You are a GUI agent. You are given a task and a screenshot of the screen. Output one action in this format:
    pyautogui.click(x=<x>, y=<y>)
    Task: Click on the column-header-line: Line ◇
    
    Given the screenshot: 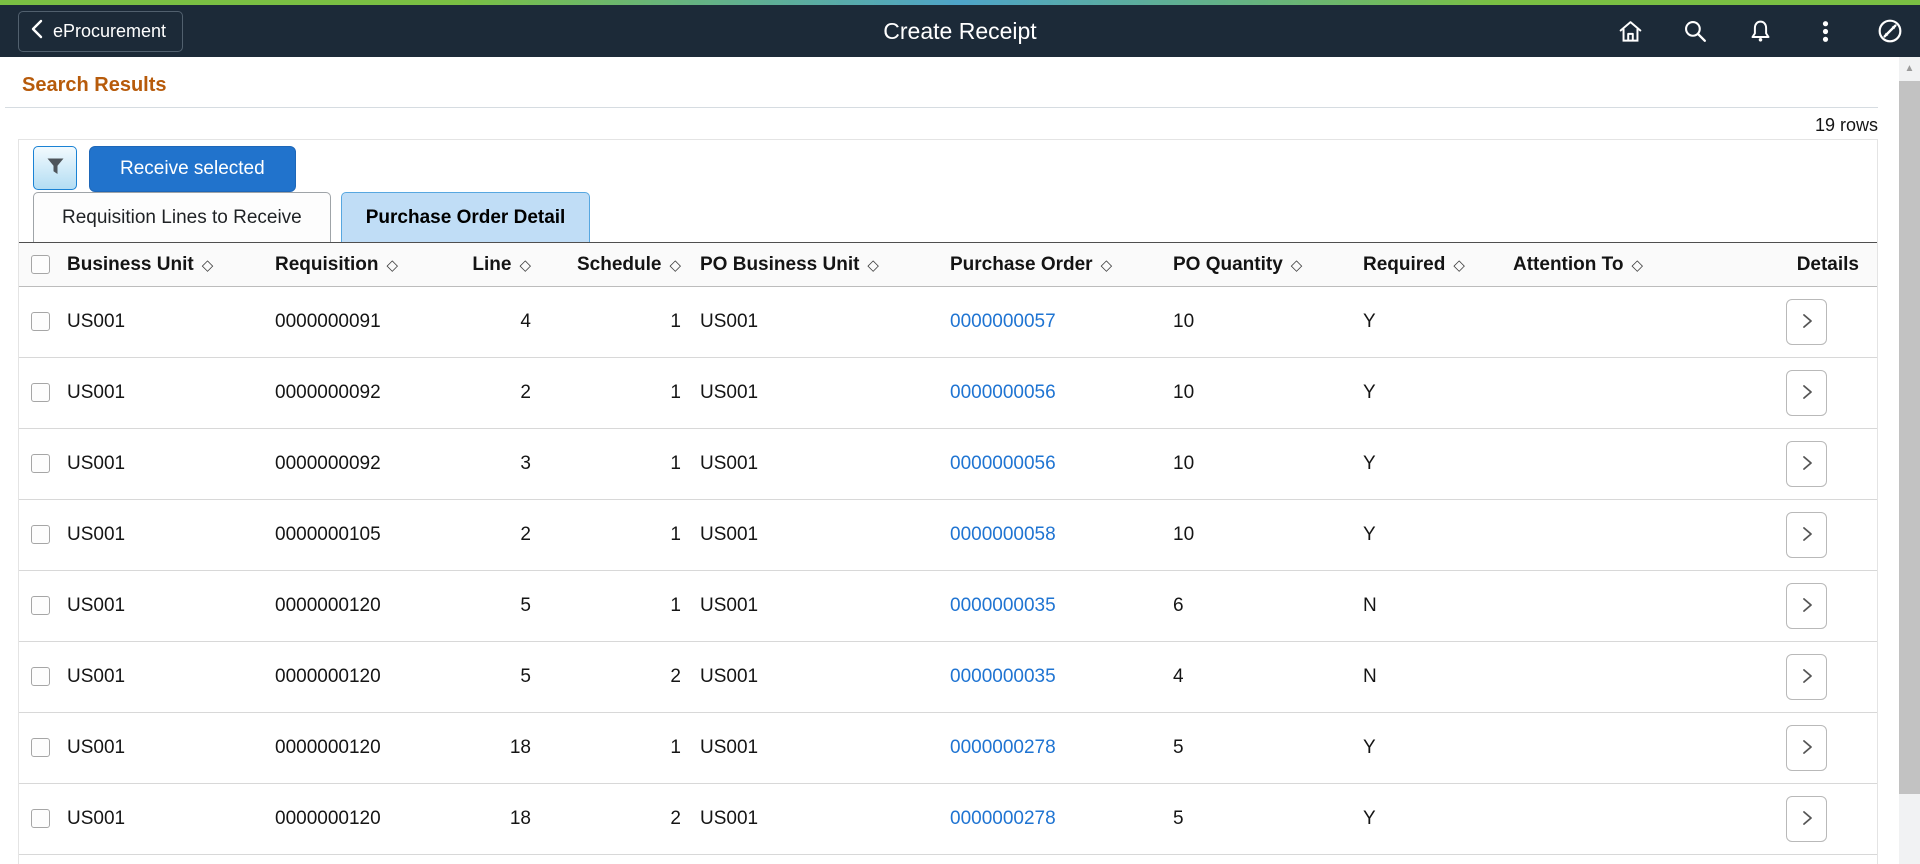 What is the action you would take?
    pyautogui.click(x=501, y=264)
    